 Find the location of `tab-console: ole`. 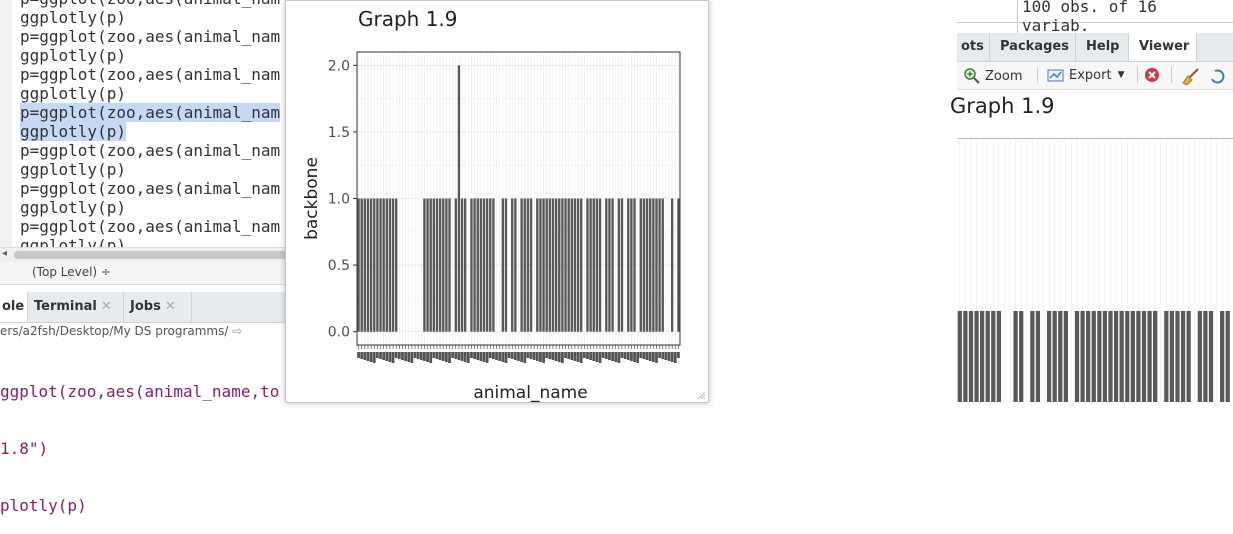

tab-console: ole is located at coordinates (14, 307).